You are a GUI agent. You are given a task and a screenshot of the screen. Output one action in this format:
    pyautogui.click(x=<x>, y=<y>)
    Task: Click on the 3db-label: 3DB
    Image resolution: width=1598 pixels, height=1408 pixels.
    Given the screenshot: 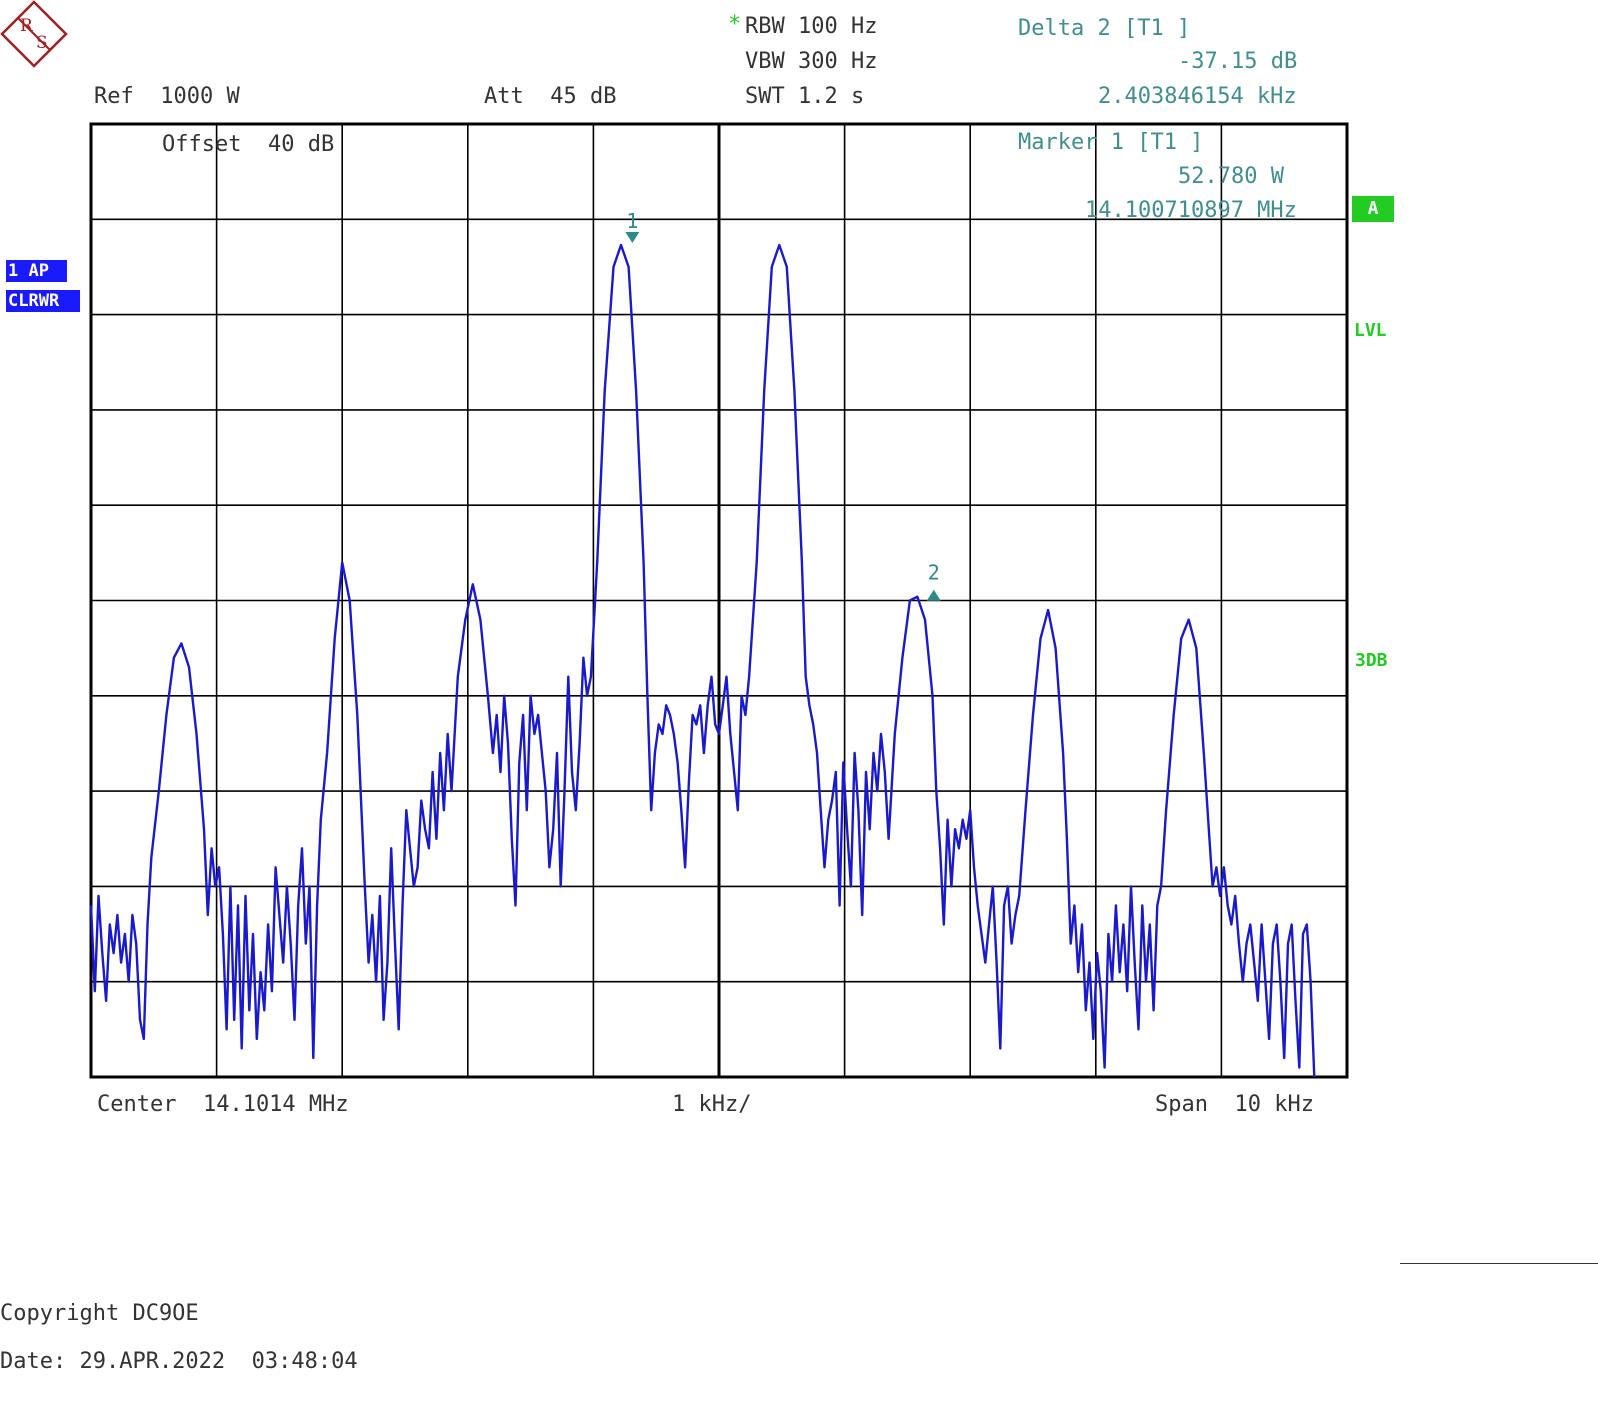 What is the action you would take?
    pyautogui.click(x=1371, y=660)
    